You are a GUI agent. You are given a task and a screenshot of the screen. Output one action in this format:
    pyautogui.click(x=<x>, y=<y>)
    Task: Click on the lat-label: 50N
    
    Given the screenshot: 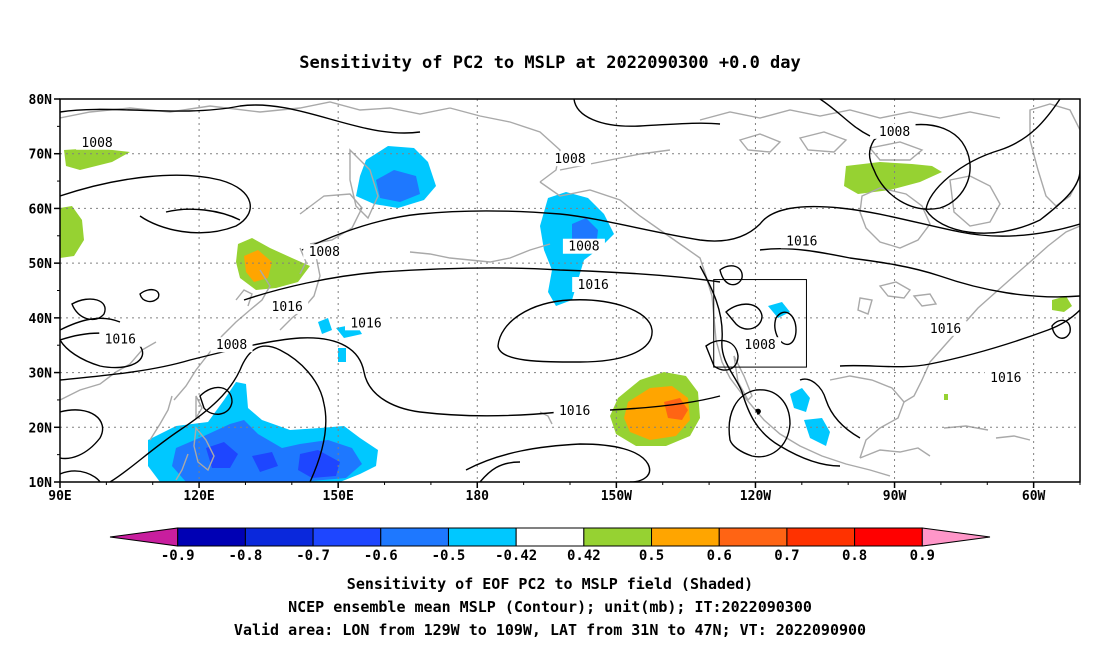 What is the action you would take?
    pyautogui.click(x=41, y=264)
    